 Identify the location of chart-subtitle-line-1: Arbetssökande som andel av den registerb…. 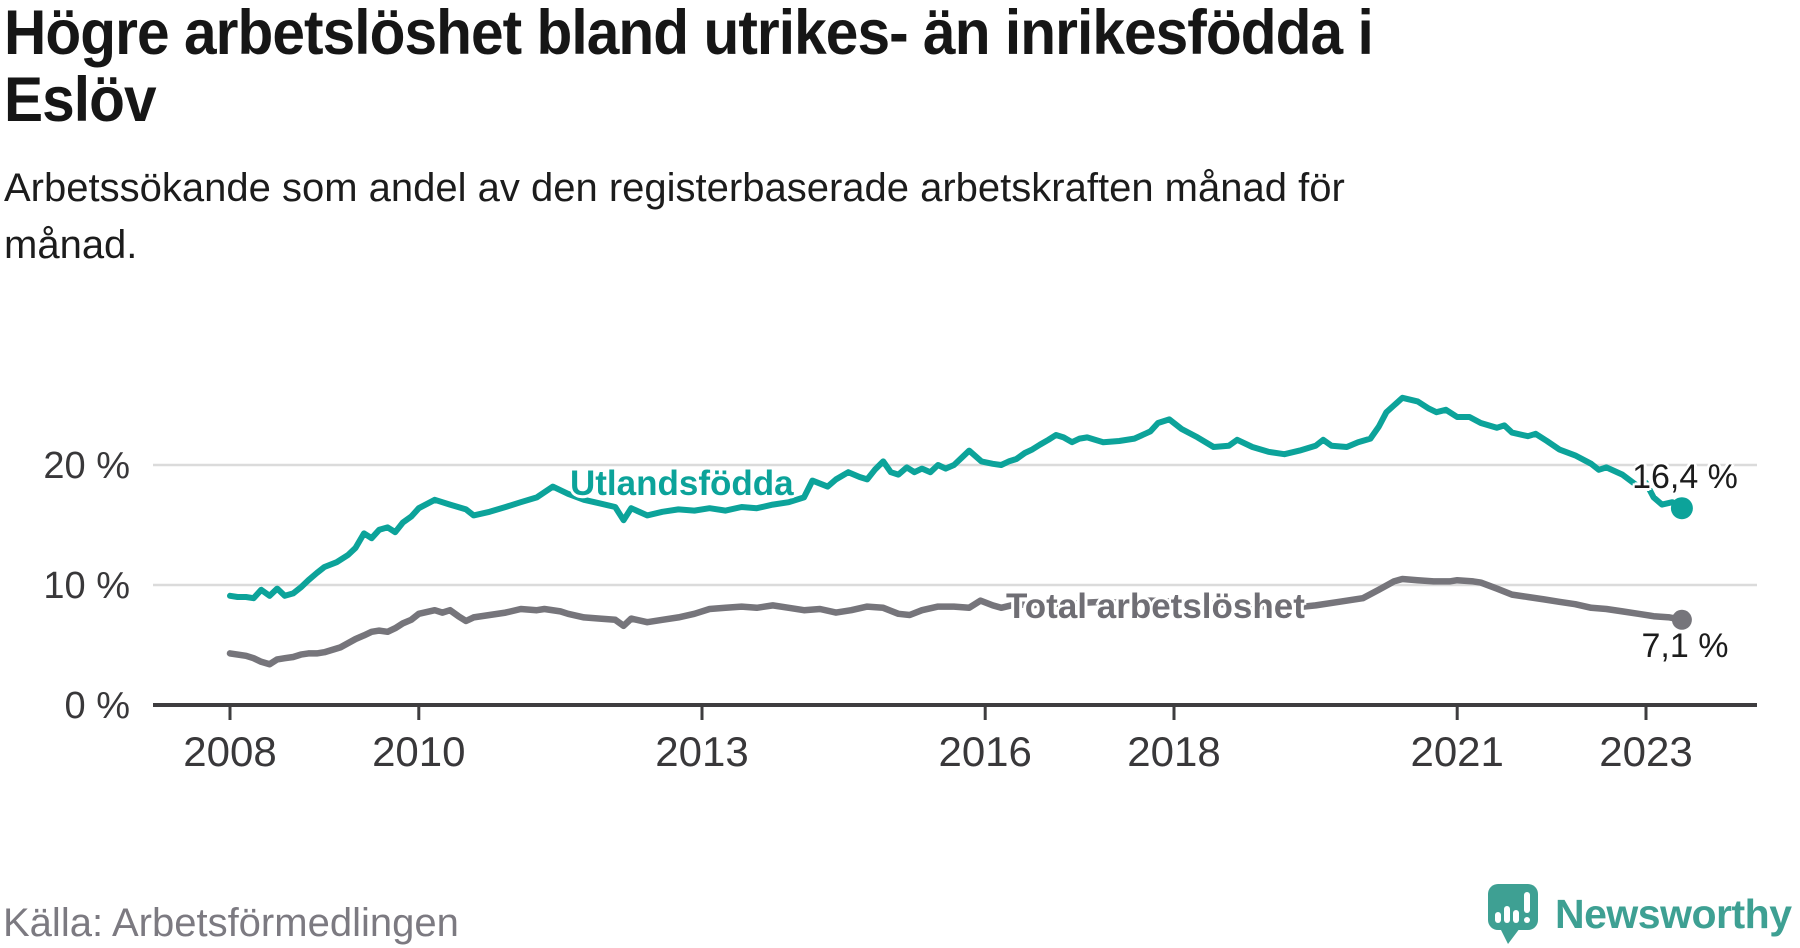
(674, 188).